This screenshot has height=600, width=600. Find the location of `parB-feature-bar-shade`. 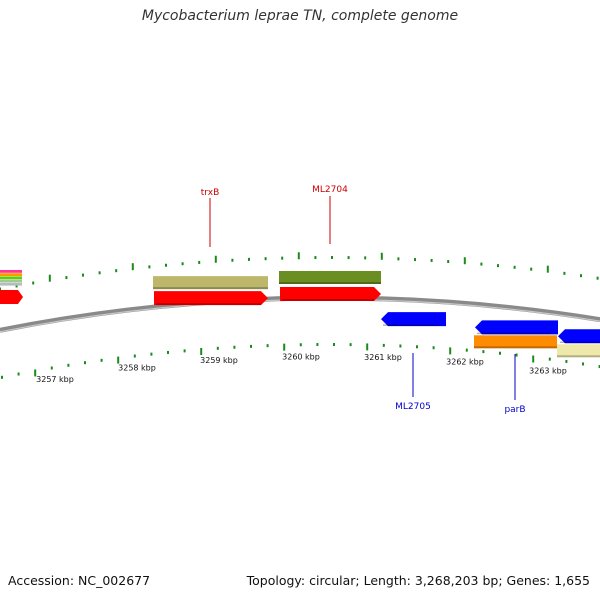

parB-feature-bar-shade is located at coordinates (515, 347).